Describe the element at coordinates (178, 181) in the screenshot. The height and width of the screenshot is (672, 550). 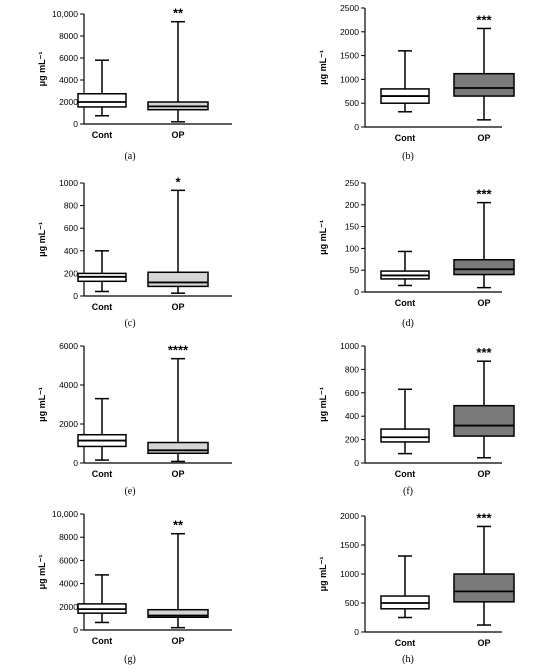
I see `significance-marker: *` at that location.